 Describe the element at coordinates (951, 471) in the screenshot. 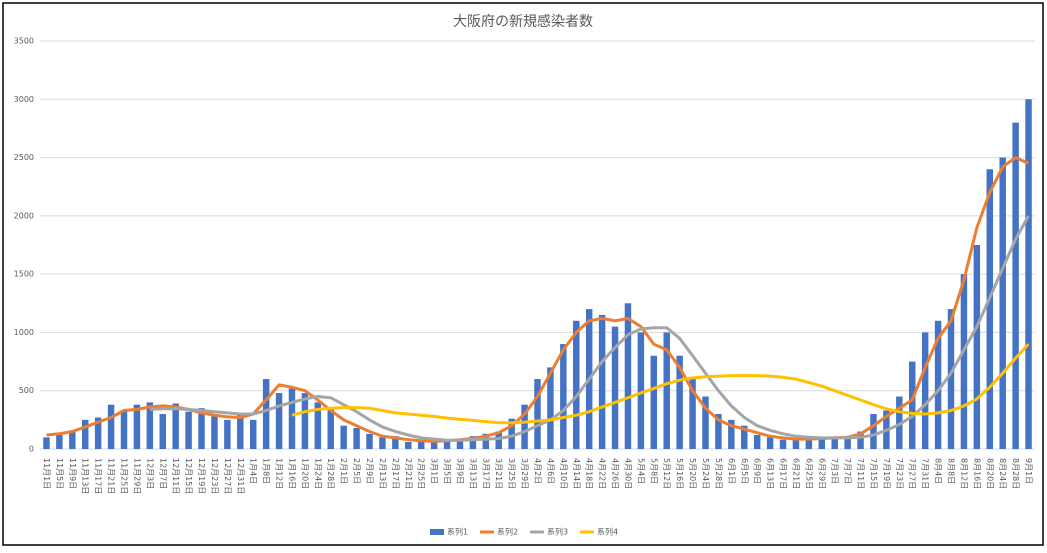

I see `x-tick-label: 8月8日` at that location.